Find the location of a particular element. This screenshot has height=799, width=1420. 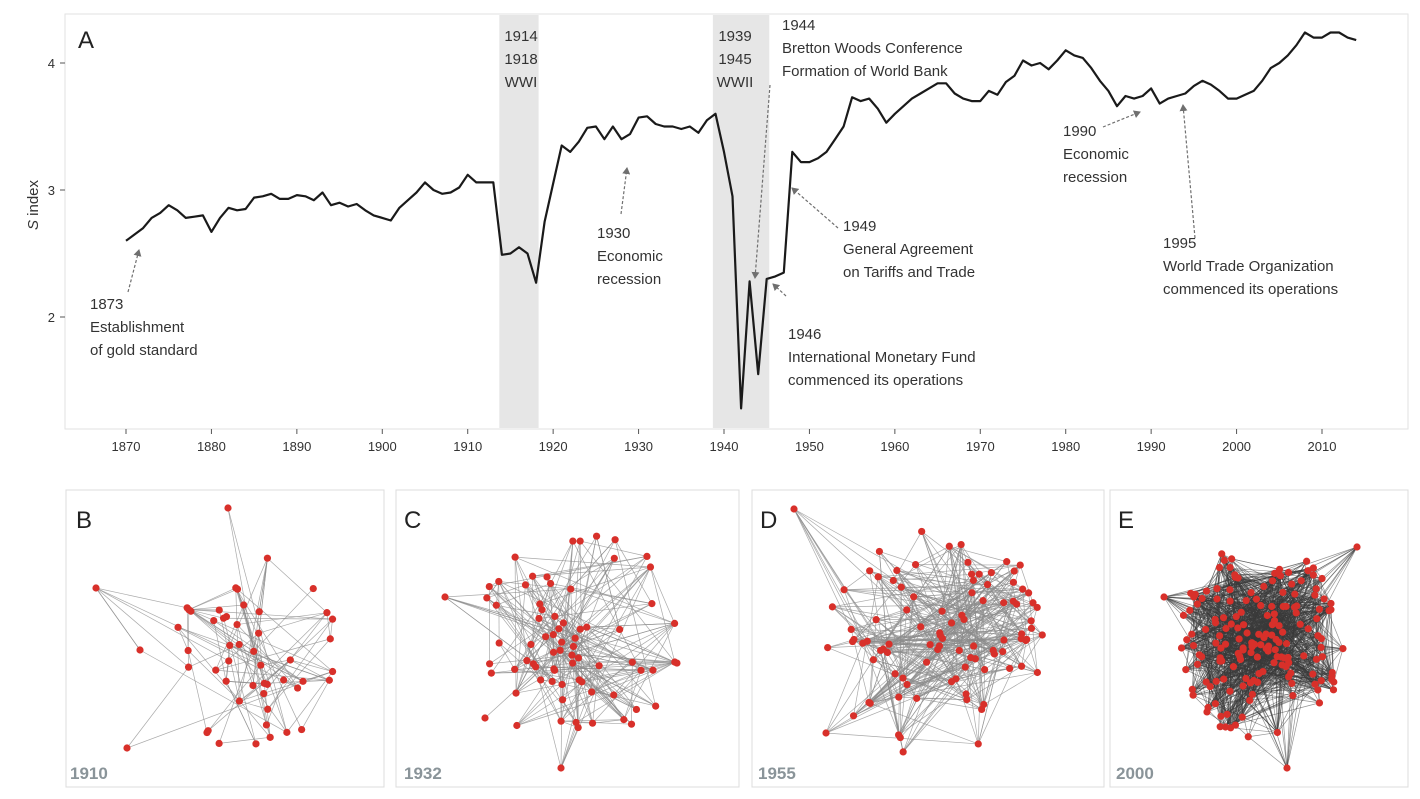

x-tick-label-1970: 1970 is located at coordinates (980, 446).